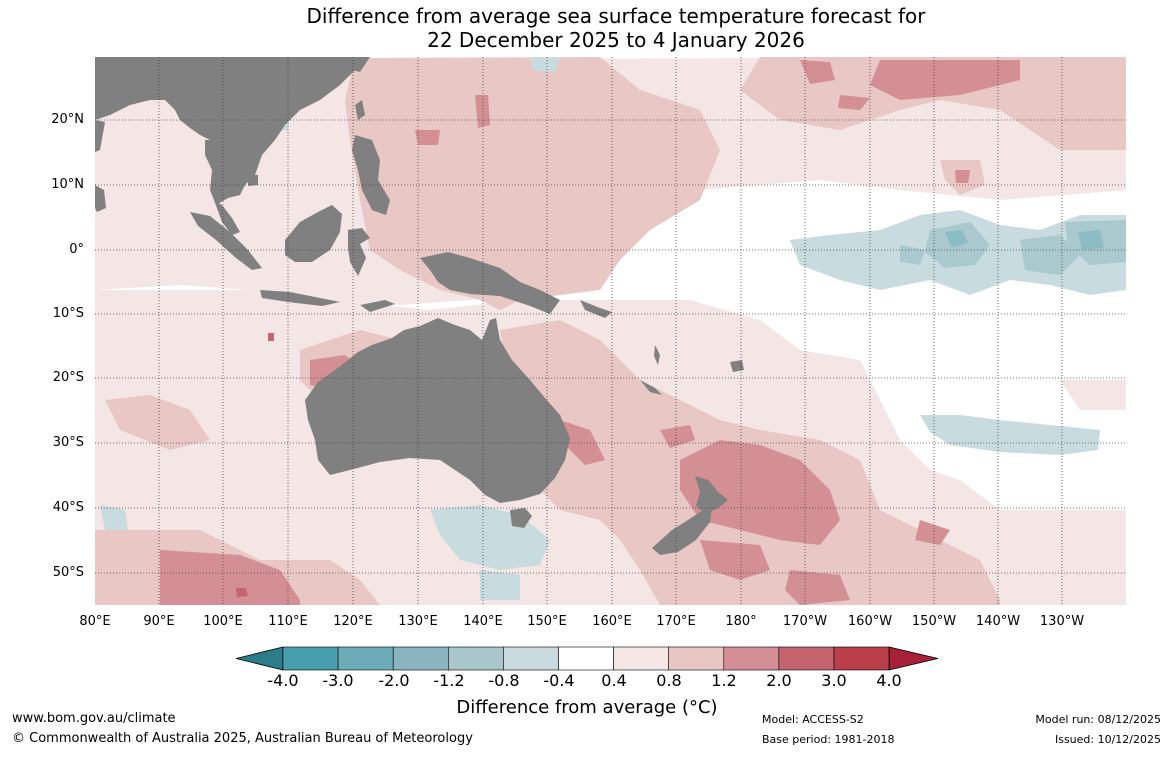  Describe the element at coordinates (614, 680) in the screenshot. I see `colorbar-label: 0.4` at that location.